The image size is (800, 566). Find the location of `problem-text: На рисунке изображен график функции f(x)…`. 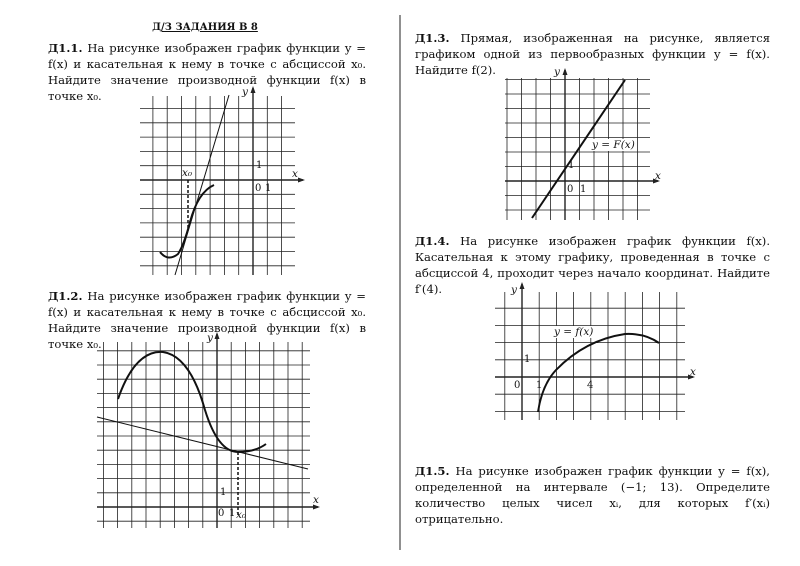

problem-text: На рисунке изображен график функции f(x)… is located at coordinates (592, 265).